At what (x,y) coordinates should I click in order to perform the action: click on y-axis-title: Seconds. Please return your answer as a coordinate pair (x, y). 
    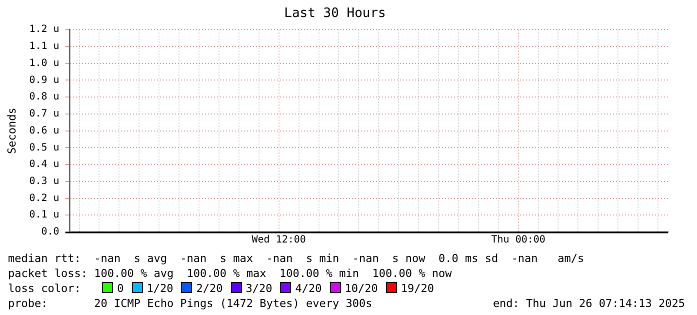
    Looking at the image, I should click on (11, 131).